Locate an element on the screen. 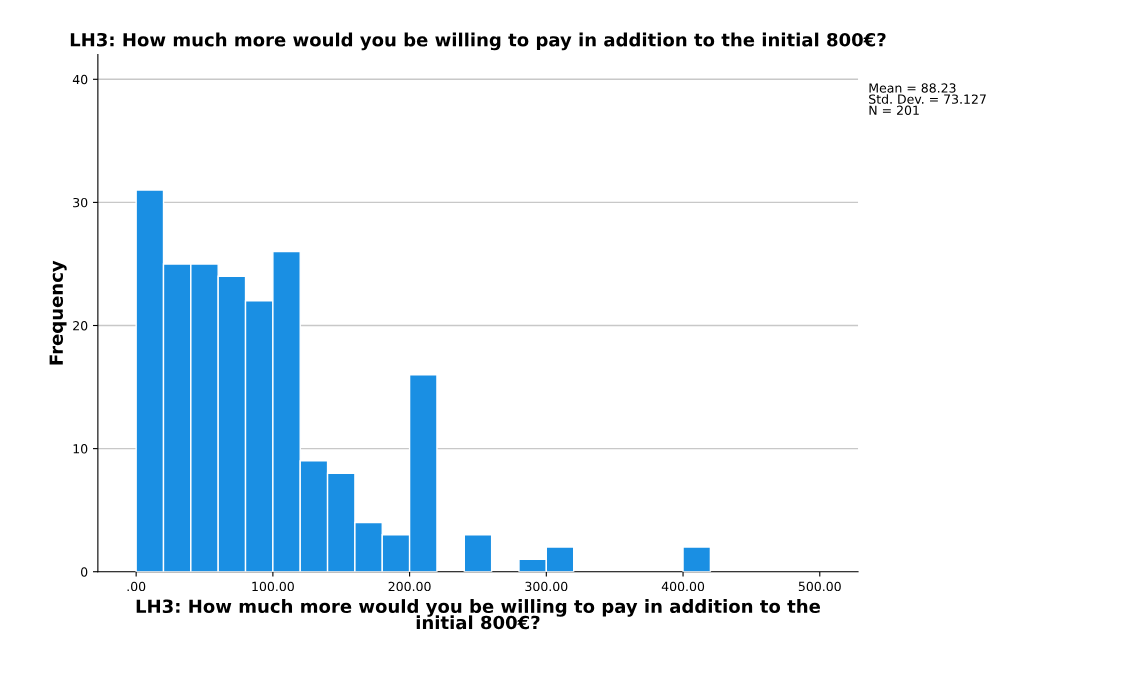 Image resolution: width=1138 pixels, height=675 pixels. x-tick-label: 100.00 is located at coordinates (273, 586).